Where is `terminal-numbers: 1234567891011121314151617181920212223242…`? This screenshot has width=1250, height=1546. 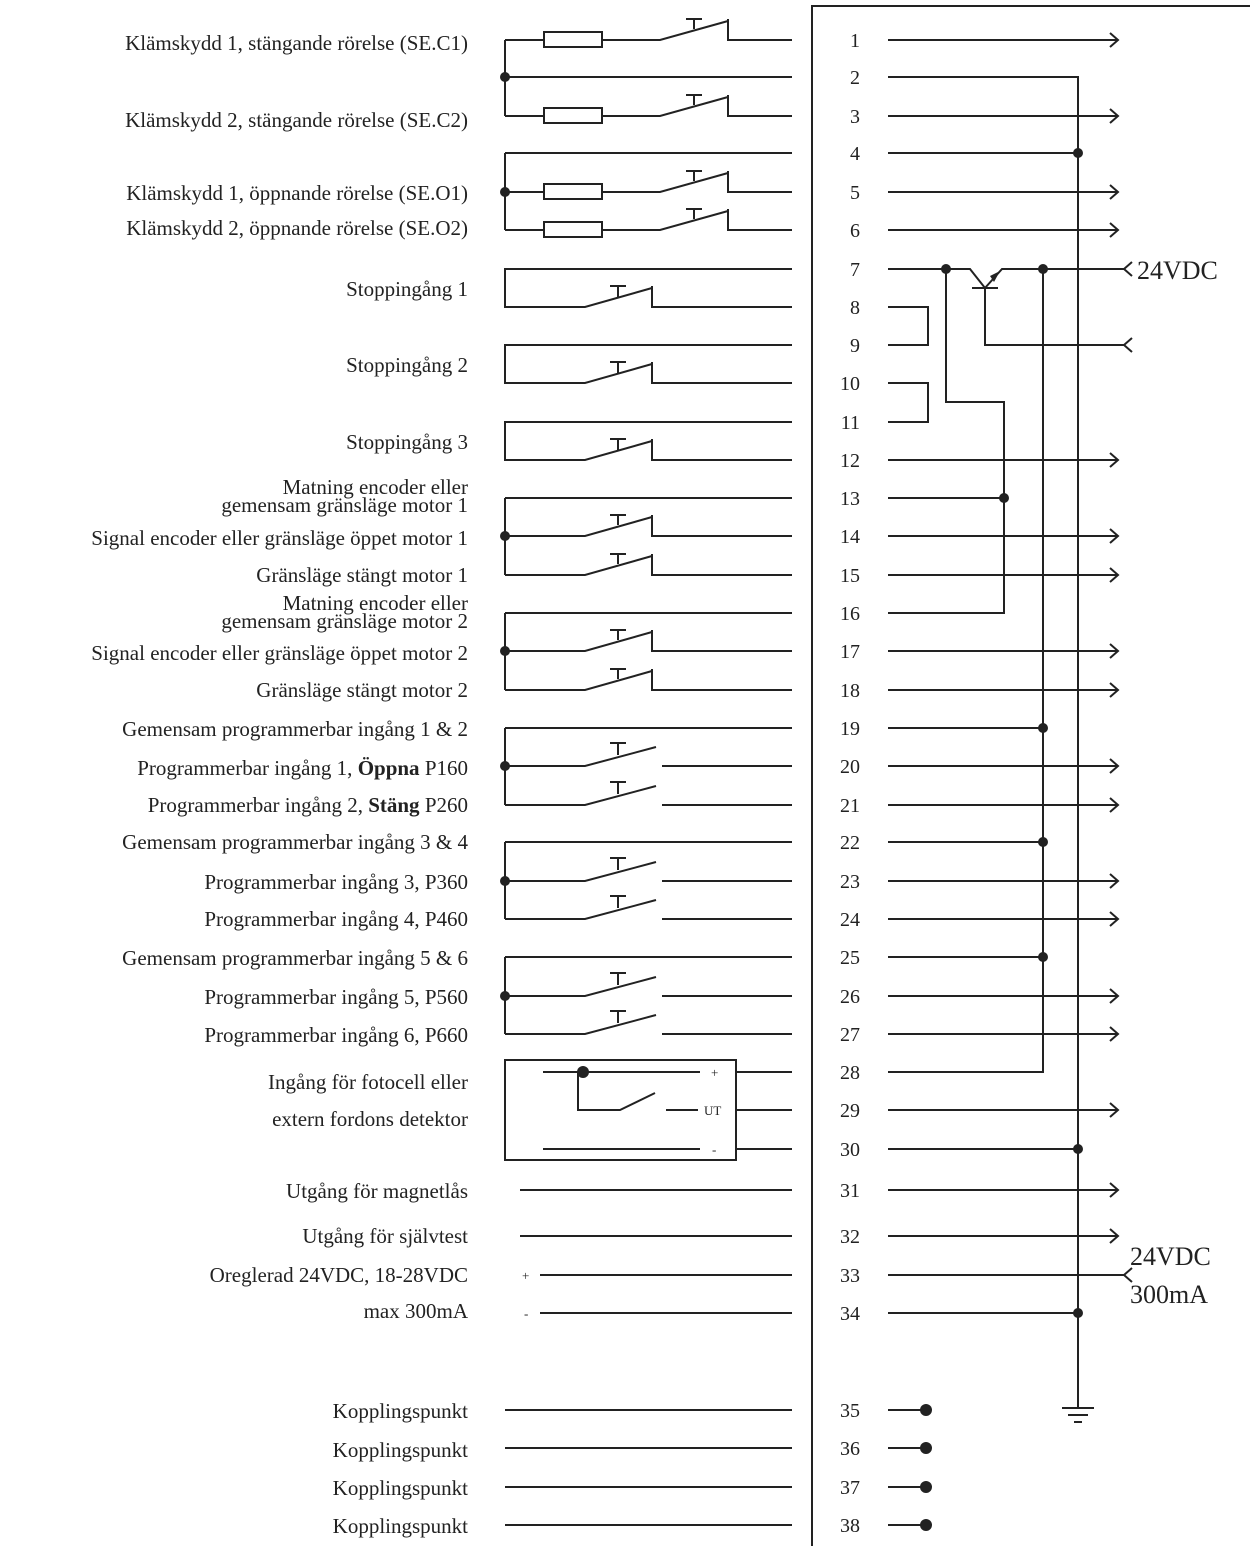 terminal-numbers: 1234567891011121314151617181920212223242… is located at coordinates (850, 783).